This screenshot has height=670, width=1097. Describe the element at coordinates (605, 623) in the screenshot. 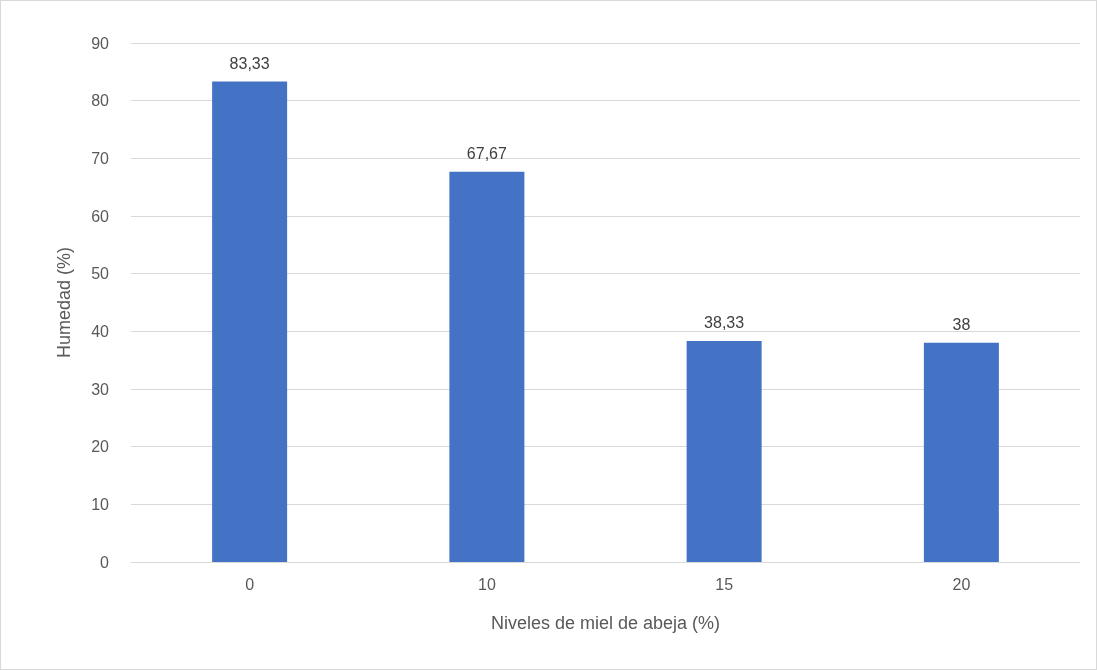

I see `x-axis-title: Niveles de miel de abeja (%)` at that location.